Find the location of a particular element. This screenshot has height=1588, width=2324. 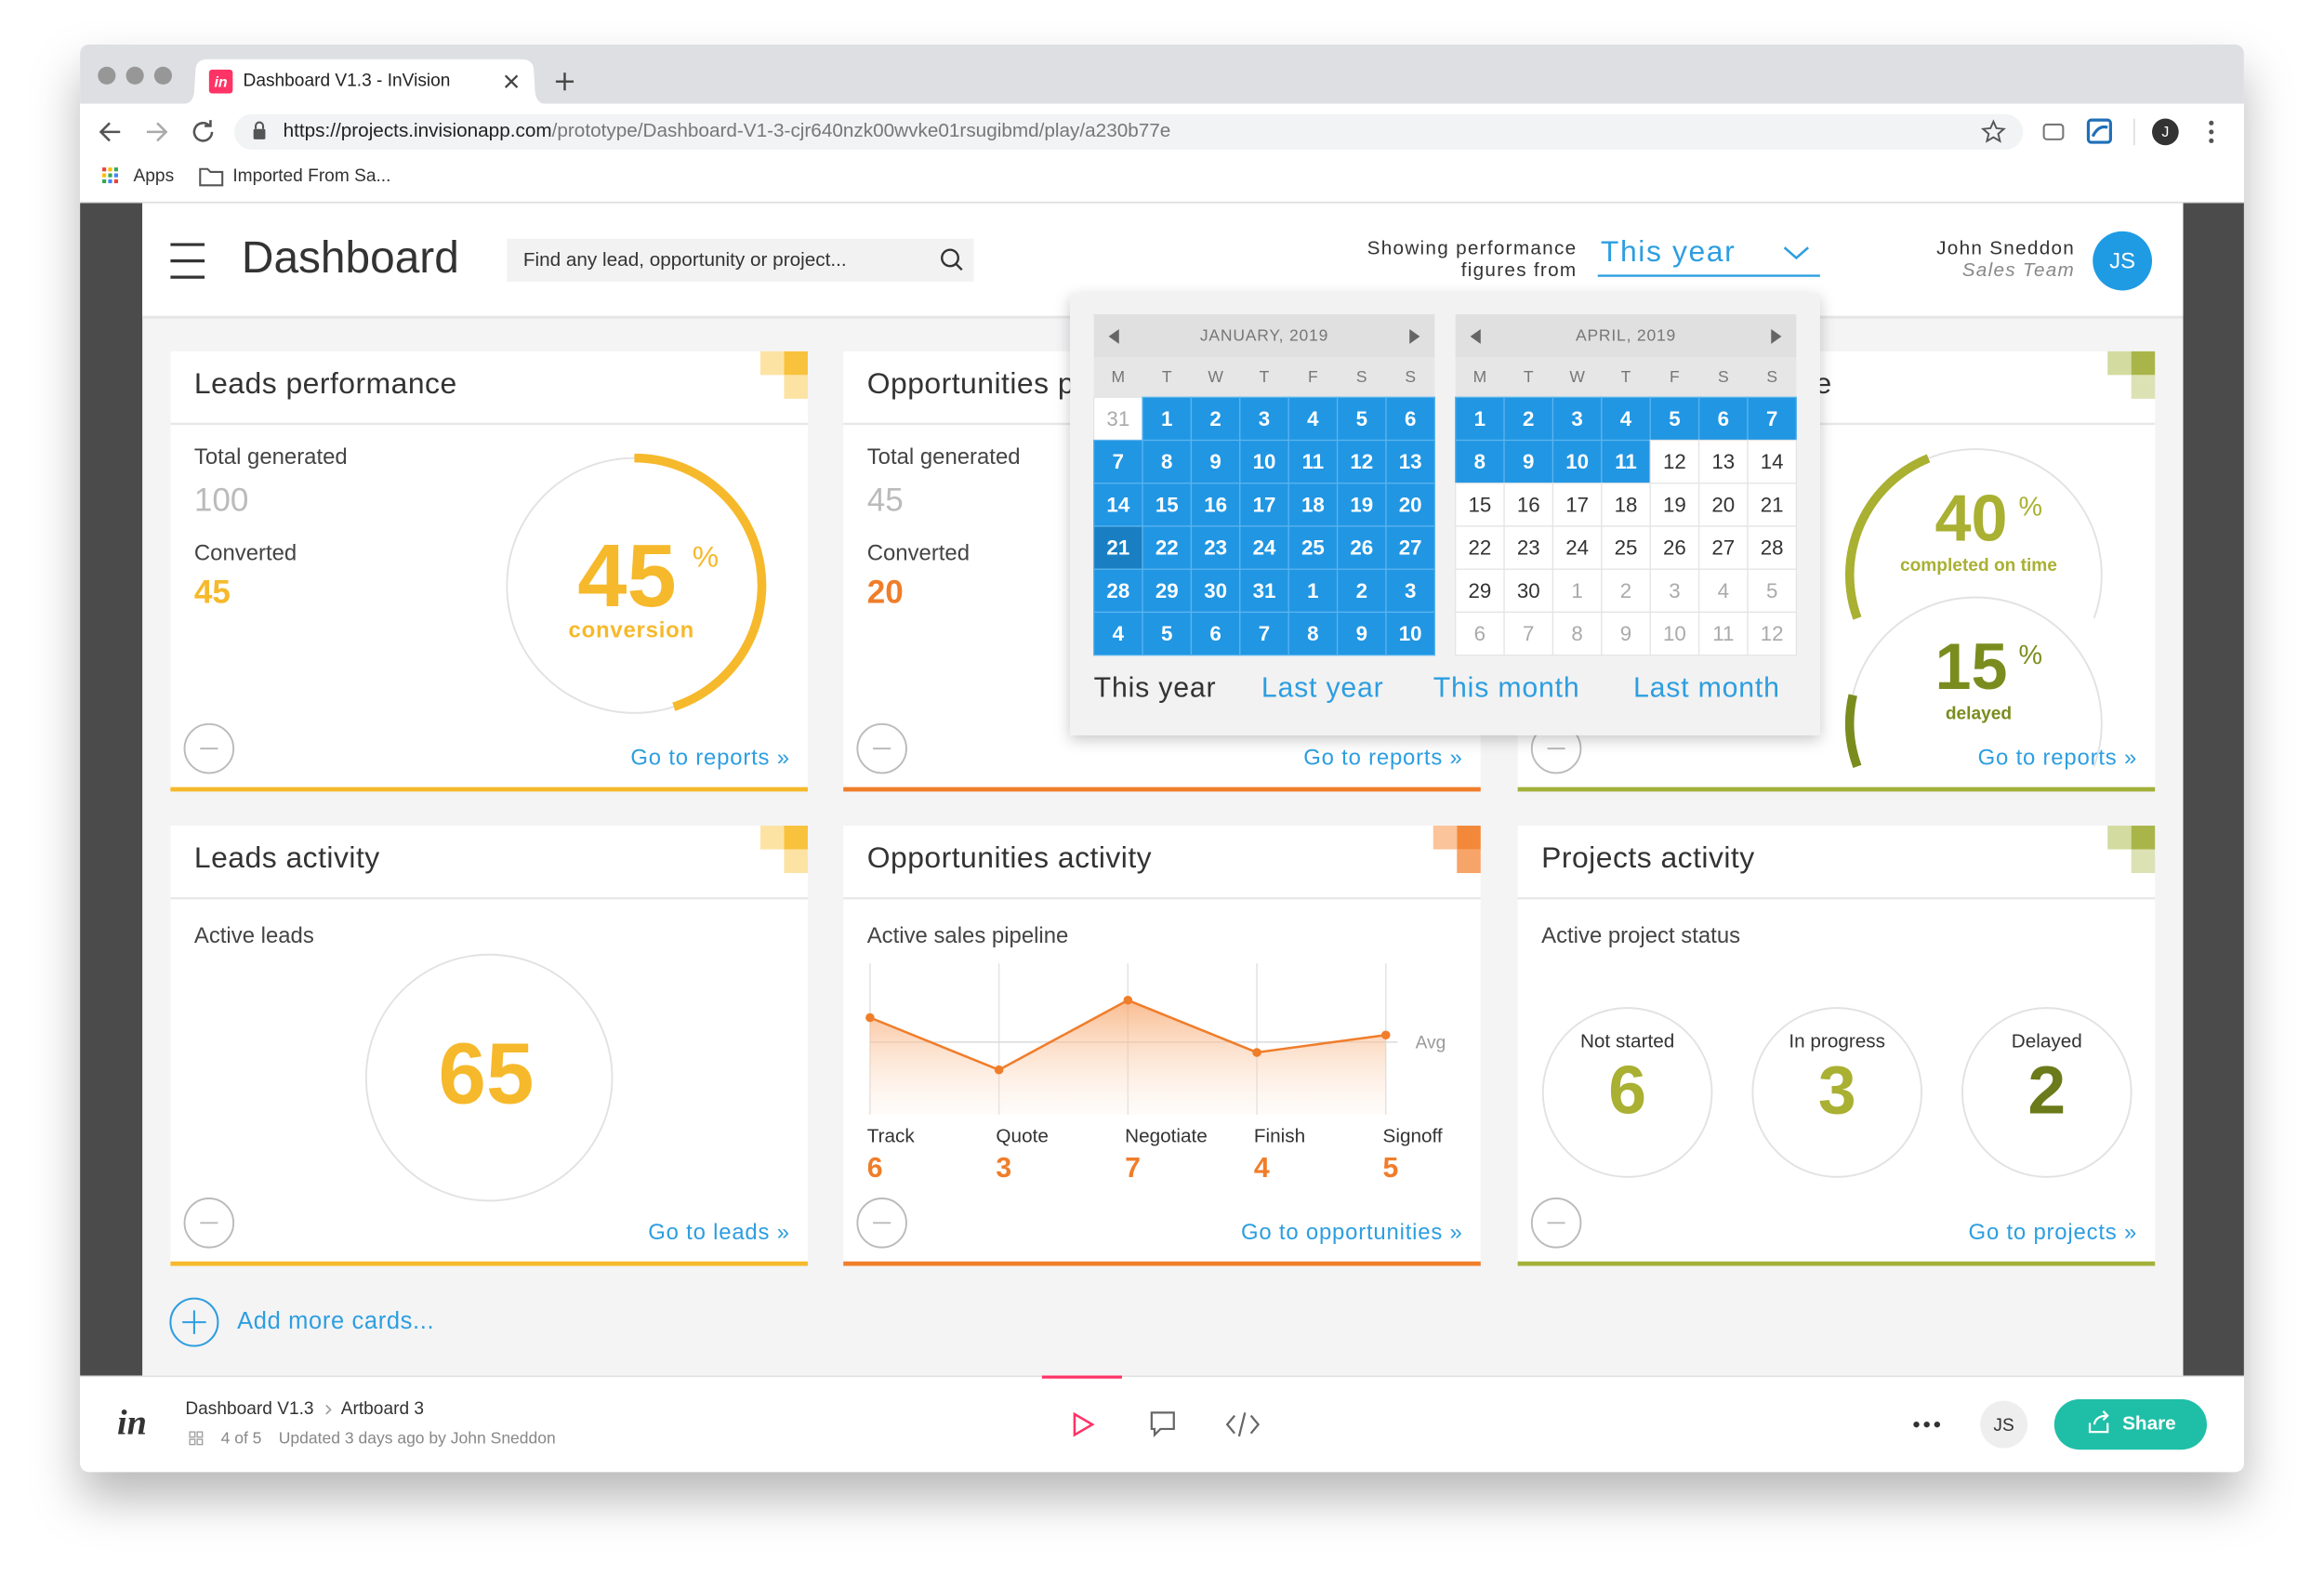

lock-icon is located at coordinates (259, 133).